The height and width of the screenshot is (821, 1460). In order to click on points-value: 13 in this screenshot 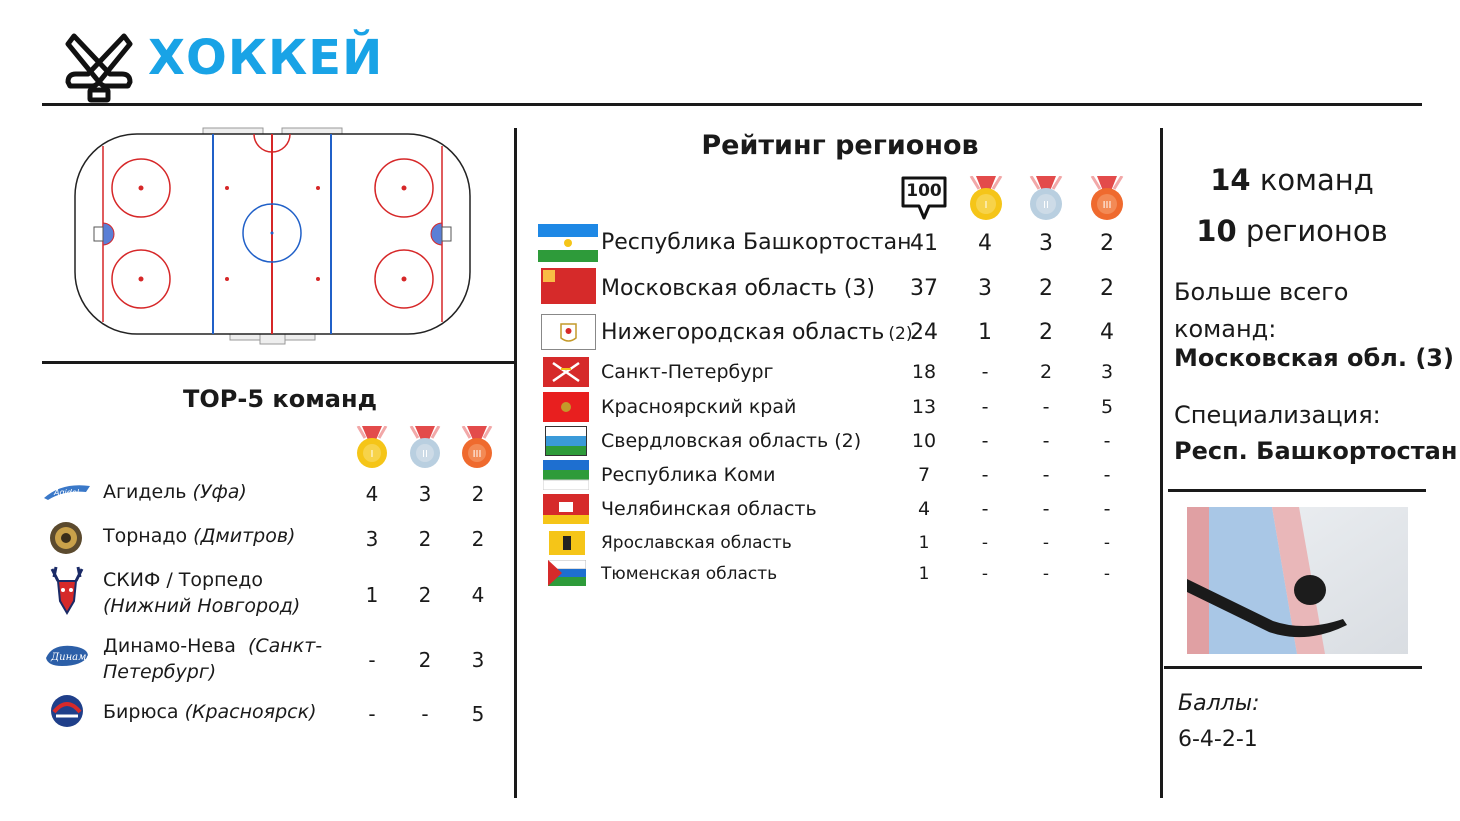, I will do `click(924, 407)`.